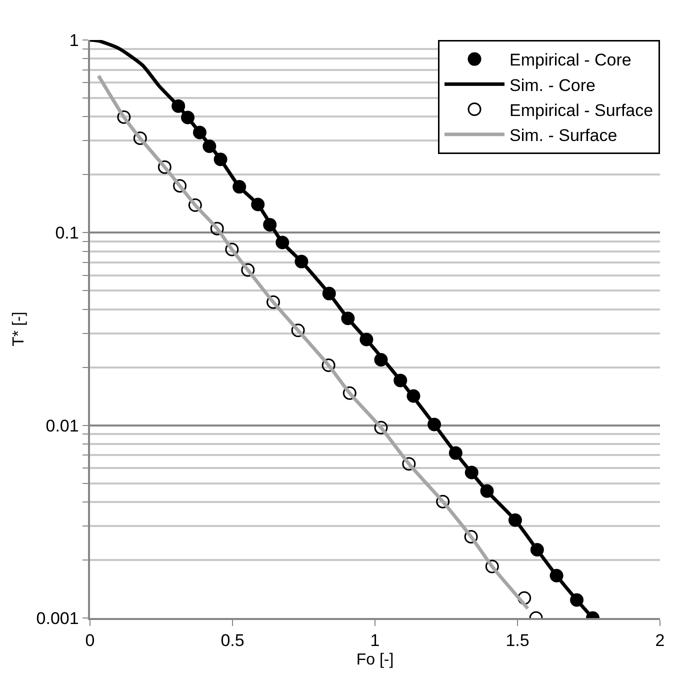  I want to click on y-tick-label: 0.1, so click(67, 233).